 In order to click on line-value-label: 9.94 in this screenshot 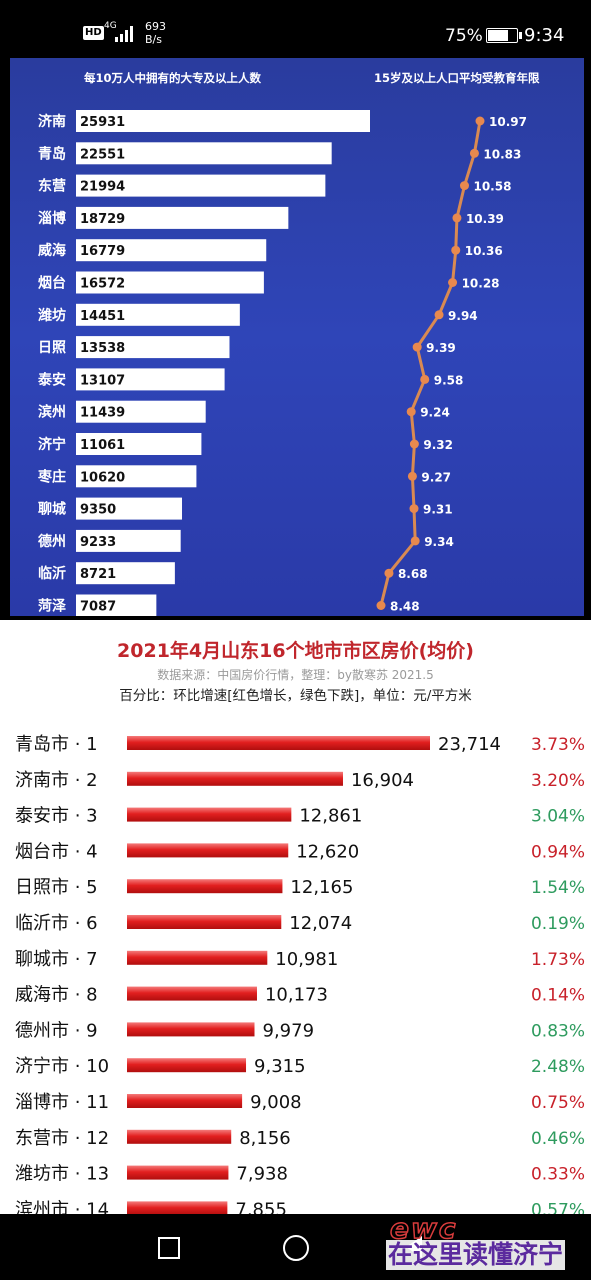, I will do `click(463, 316)`.